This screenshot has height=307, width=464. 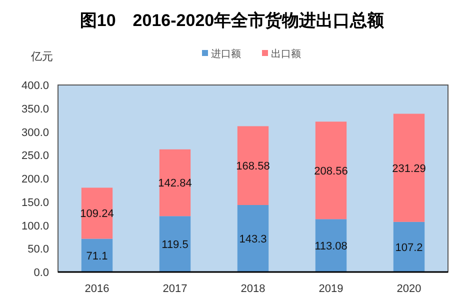 What do you see at coordinates (409, 289) in the screenshot?
I see `x-tick-label: 2020` at bounding box center [409, 289].